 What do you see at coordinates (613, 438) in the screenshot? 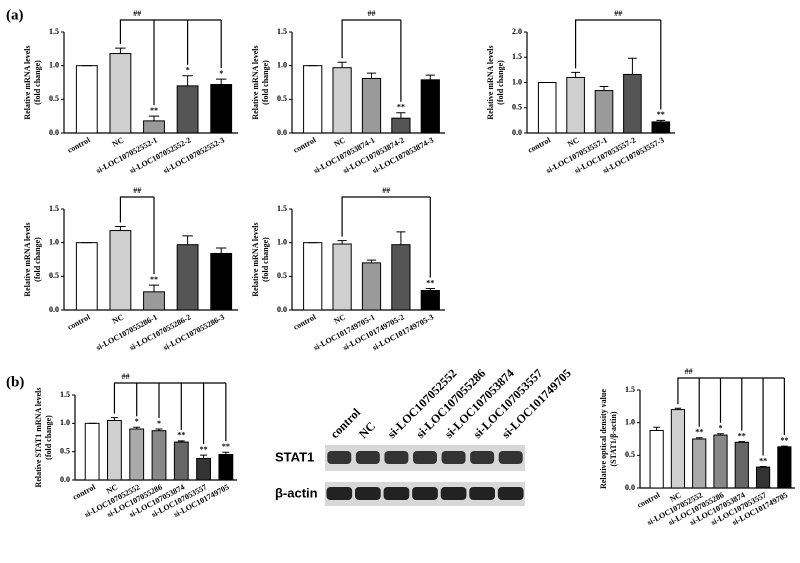
I see `y-axis-label: (STAT1/β-actin)` at bounding box center [613, 438].